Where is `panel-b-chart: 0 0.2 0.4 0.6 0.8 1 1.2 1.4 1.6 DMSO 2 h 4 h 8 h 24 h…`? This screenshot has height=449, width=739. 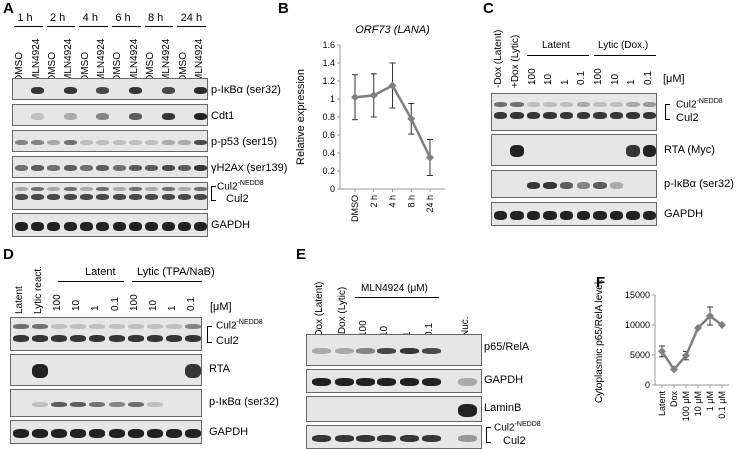
panel-b-chart: 0 0.2 0.4 0.6 0.8 1 1.2 1.4 1.6 DMSO 2 h 4 h 8 h 24 h… is located at coordinates (370, 123).